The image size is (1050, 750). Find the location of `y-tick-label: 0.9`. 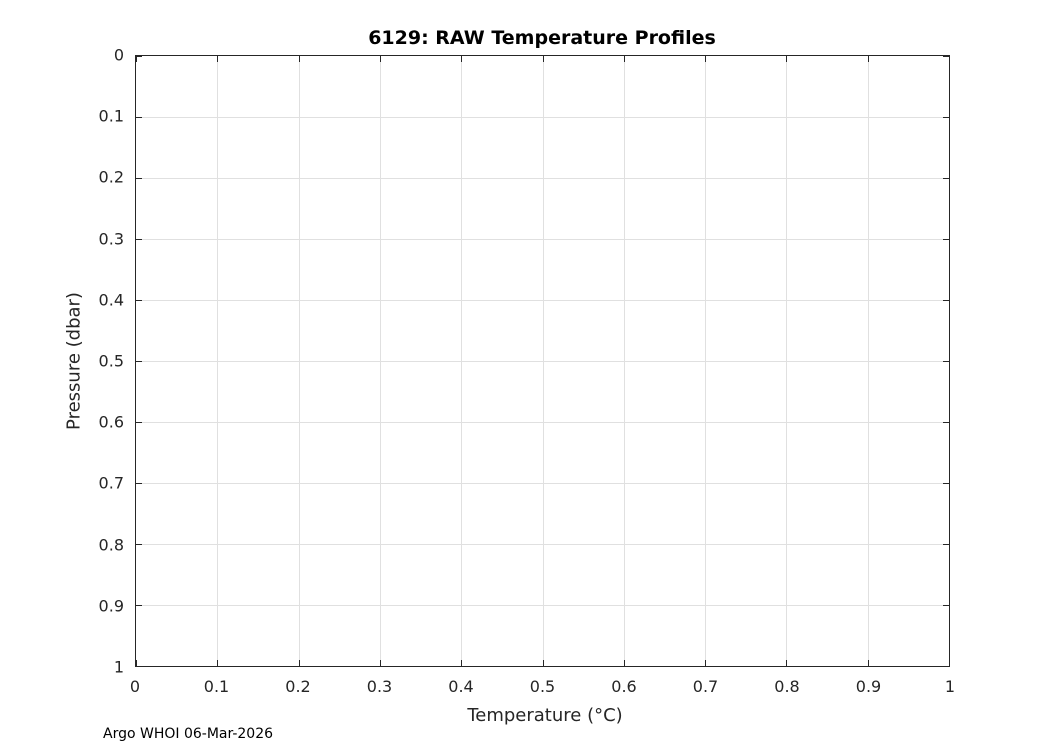

y-tick-label: 0.9 is located at coordinates (111, 606).